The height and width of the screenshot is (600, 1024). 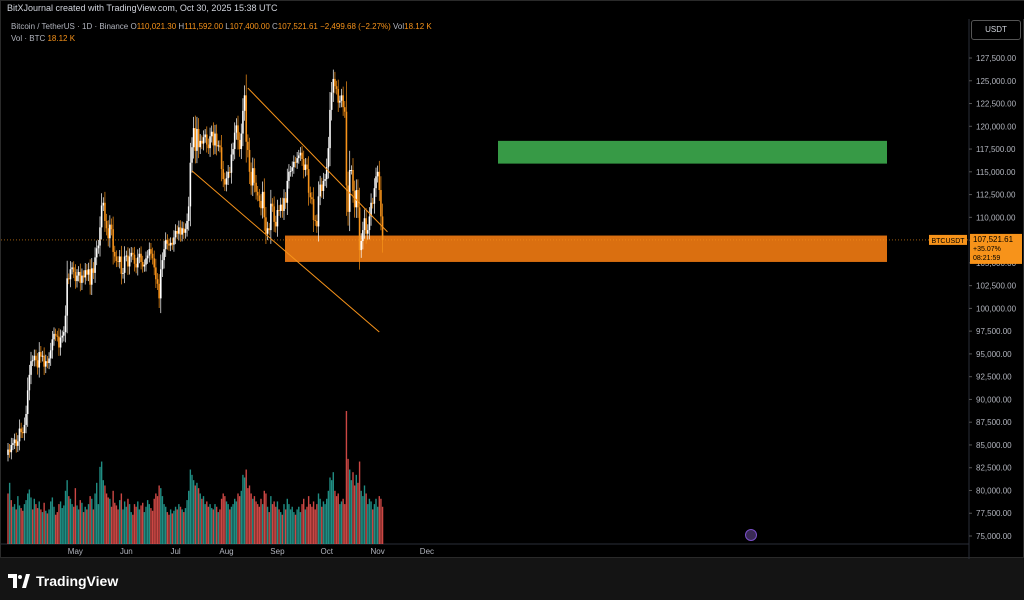 What do you see at coordinates (28, 38) in the screenshot?
I see `legend-volume-label: Vol · BTC` at bounding box center [28, 38].